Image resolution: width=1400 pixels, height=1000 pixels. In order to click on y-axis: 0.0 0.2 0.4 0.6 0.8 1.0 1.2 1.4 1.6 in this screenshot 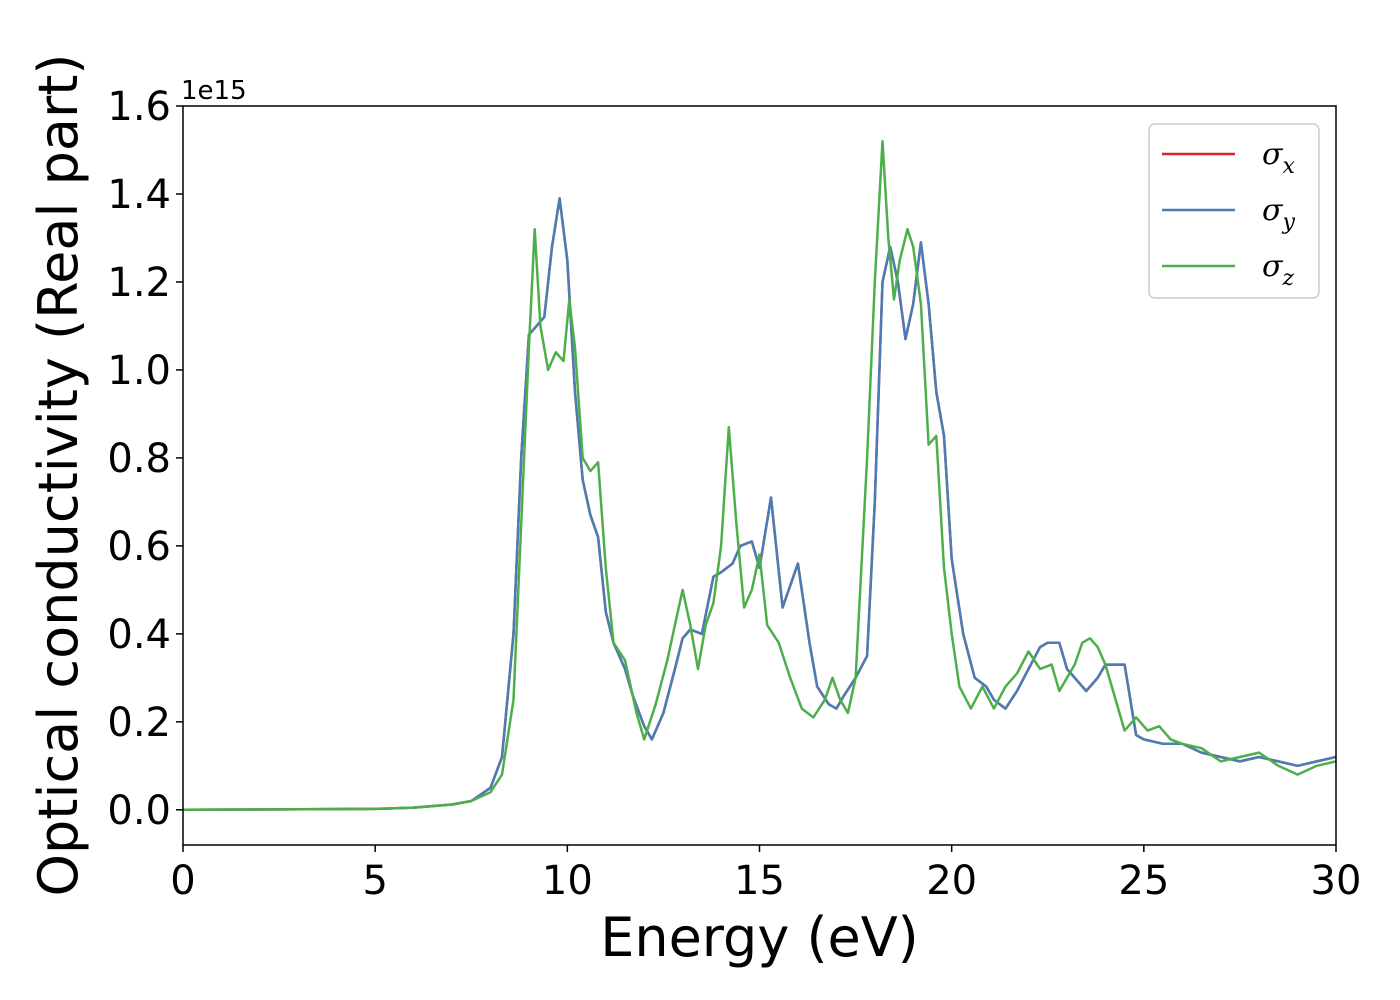, I will do `click(145, 459)`.